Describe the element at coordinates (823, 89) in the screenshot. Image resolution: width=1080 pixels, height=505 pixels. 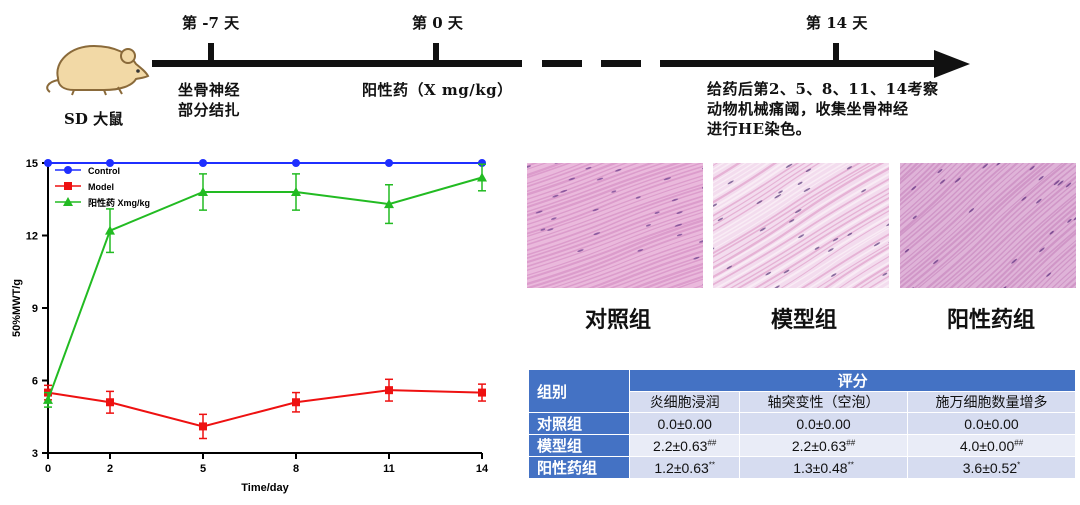
I see `step-assessment-line1: 给药后第2、5、8、11、14考察` at that location.